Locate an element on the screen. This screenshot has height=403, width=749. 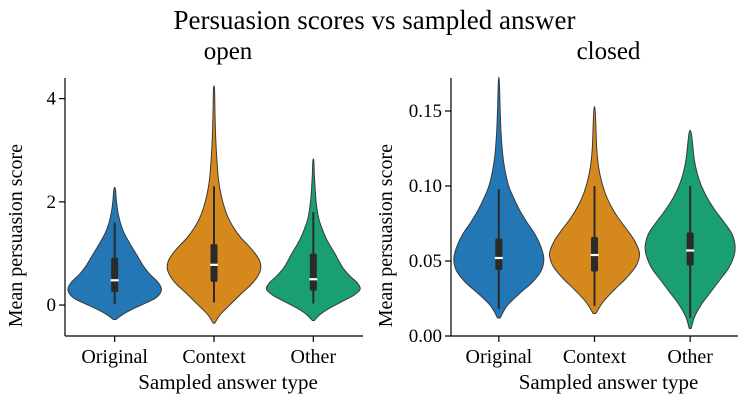
y-axis-label-wrap-closed: Mean persuasion score is located at coordinates (386, 236).